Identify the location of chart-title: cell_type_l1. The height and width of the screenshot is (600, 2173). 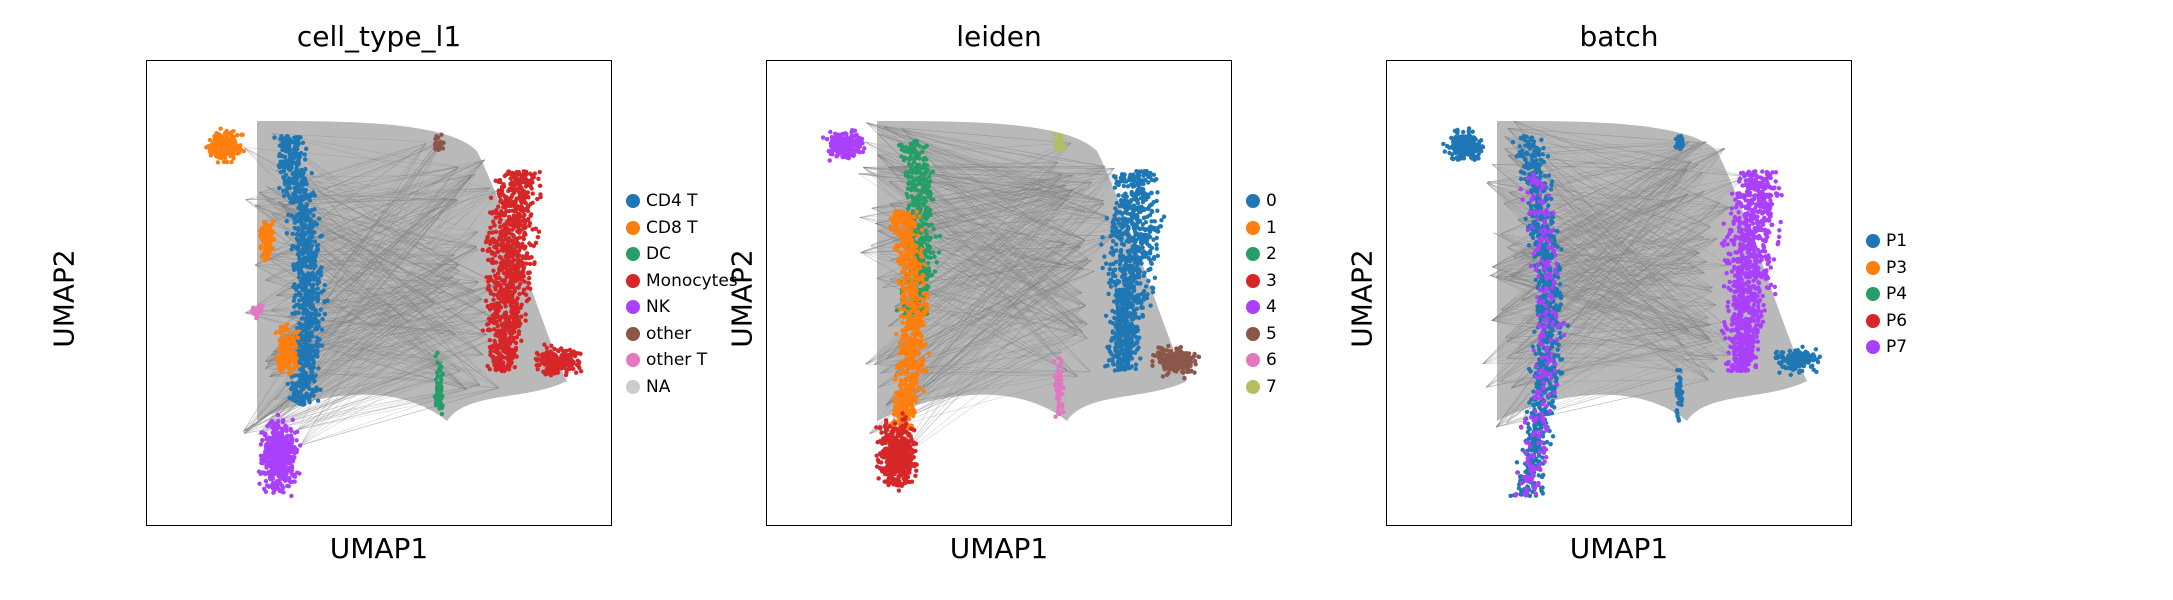
(379, 36).